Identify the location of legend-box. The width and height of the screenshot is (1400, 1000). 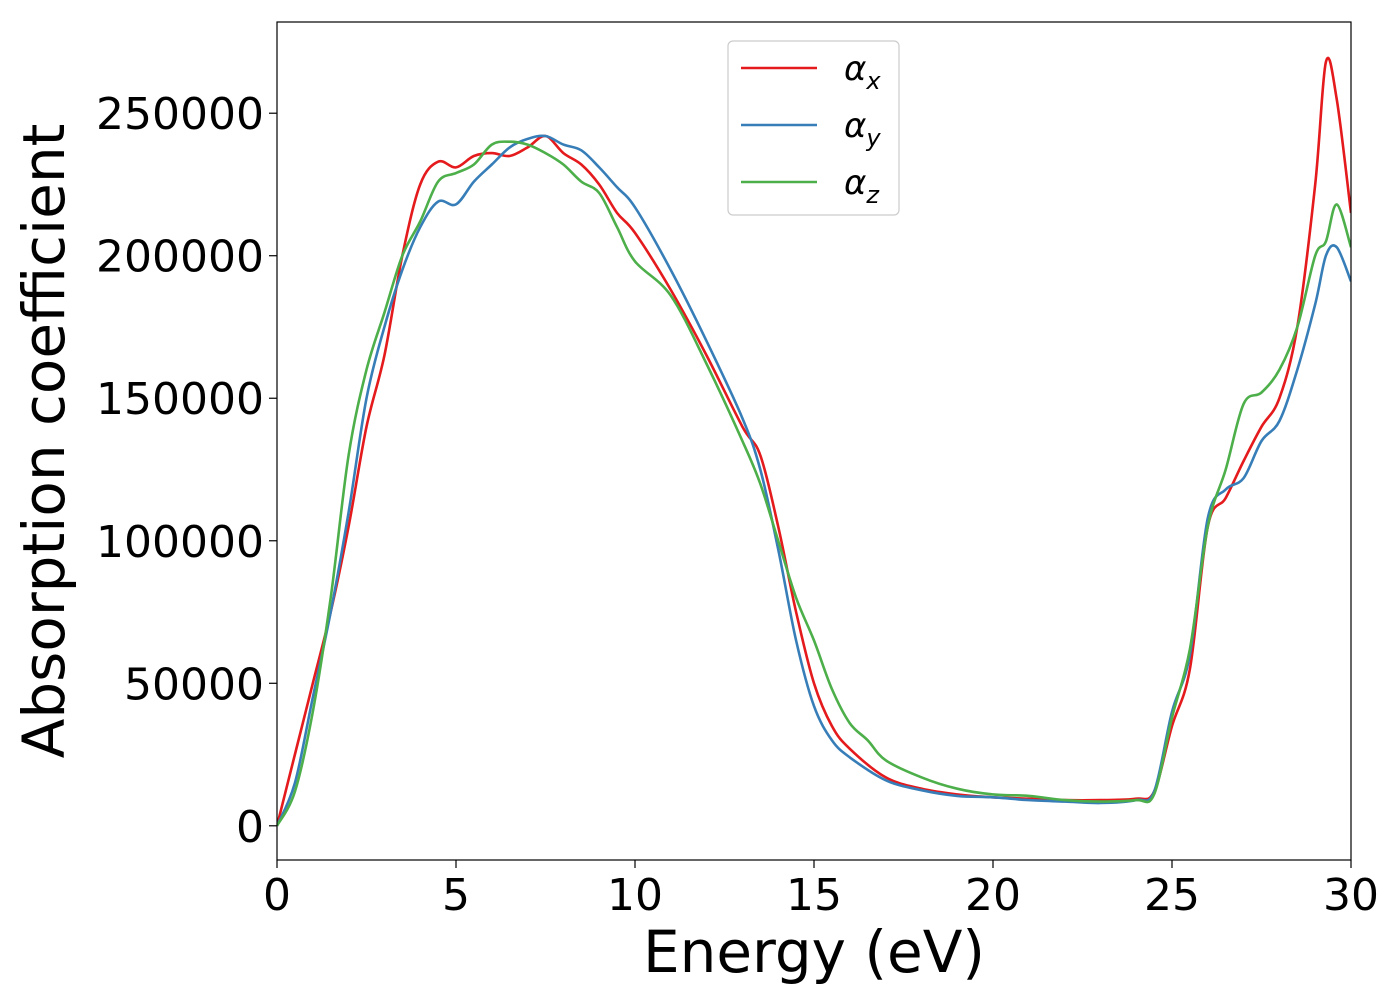
(813, 128).